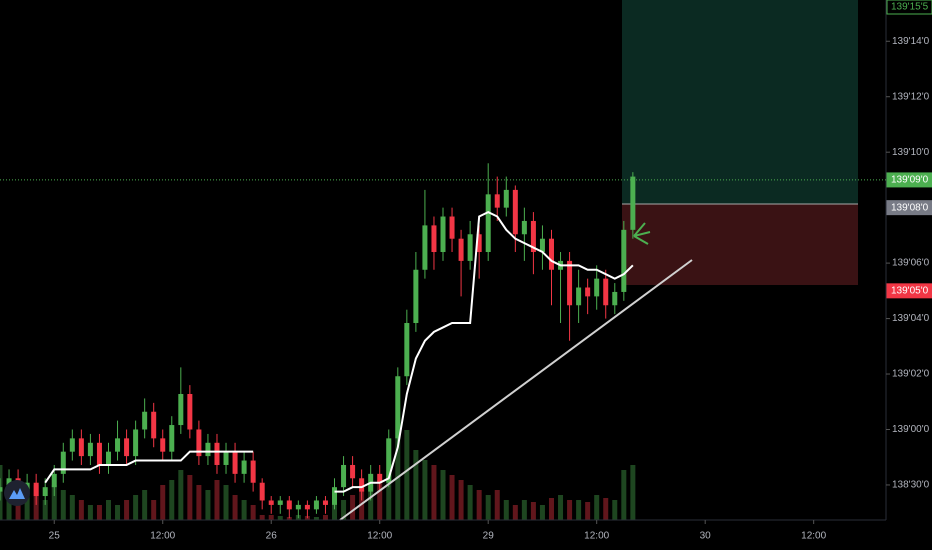 This screenshot has height=550, width=932. Describe the element at coordinates (911, 41) in the screenshot. I see `y-tick-label: 139'14'0` at that location.